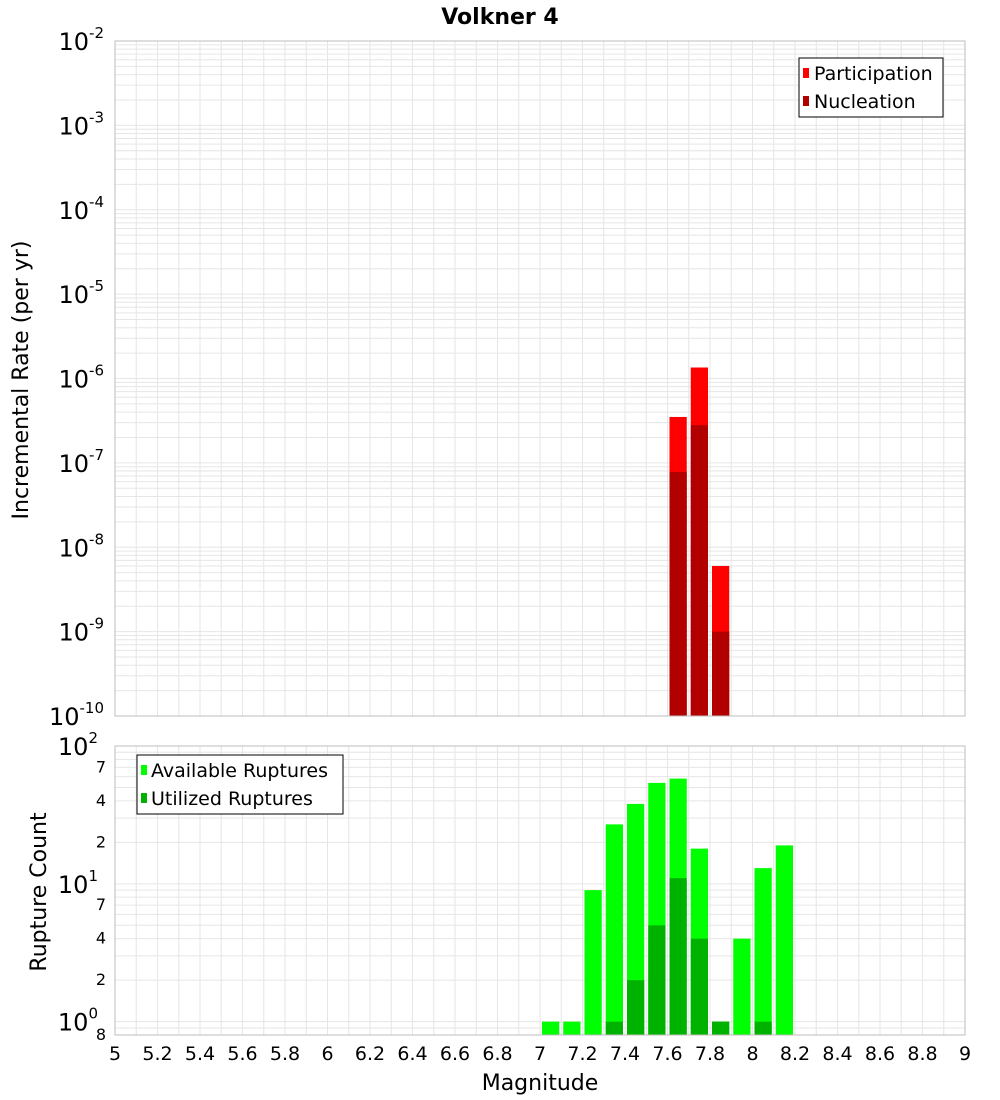  What do you see at coordinates (752, 1054) in the screenshot?
I see `x-tick-label: 8` at bounding box center [752, 1054].